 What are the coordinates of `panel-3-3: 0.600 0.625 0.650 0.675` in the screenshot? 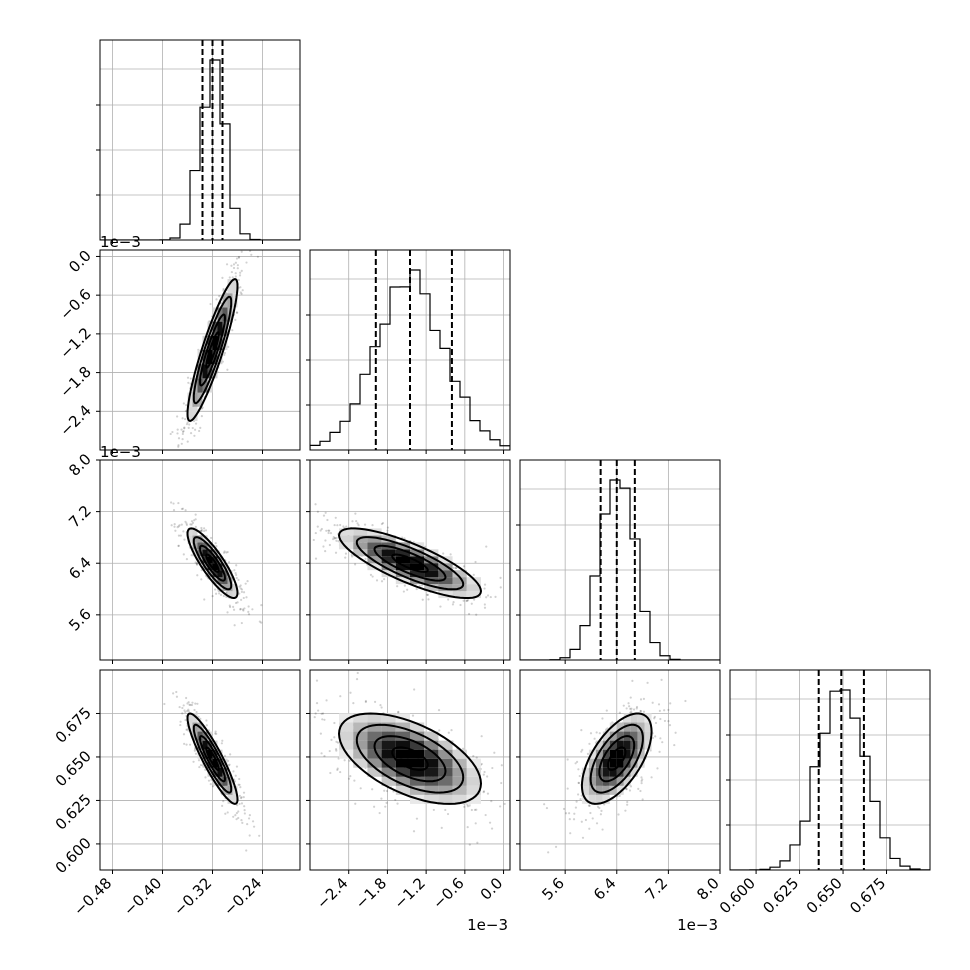 It's located at (823, 793).